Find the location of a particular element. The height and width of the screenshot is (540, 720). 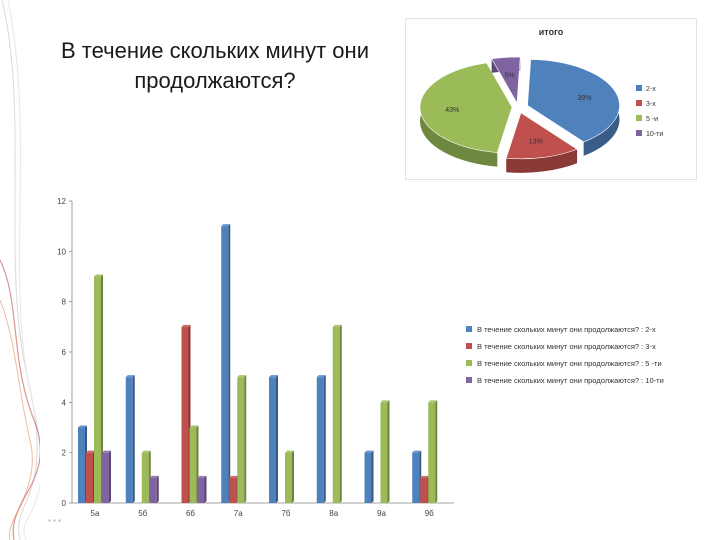

pie-legend-label: 2-х is located at coordinates (651, 89).